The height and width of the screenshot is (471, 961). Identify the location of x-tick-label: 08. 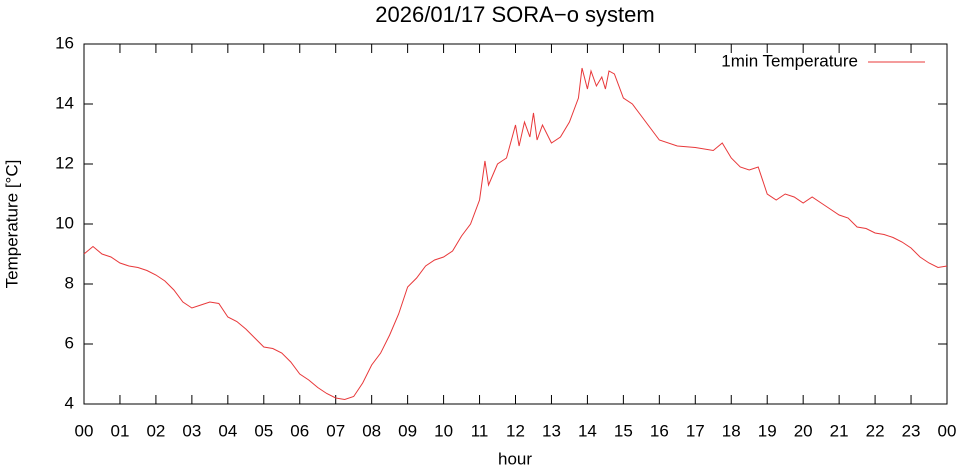
(371, 430).